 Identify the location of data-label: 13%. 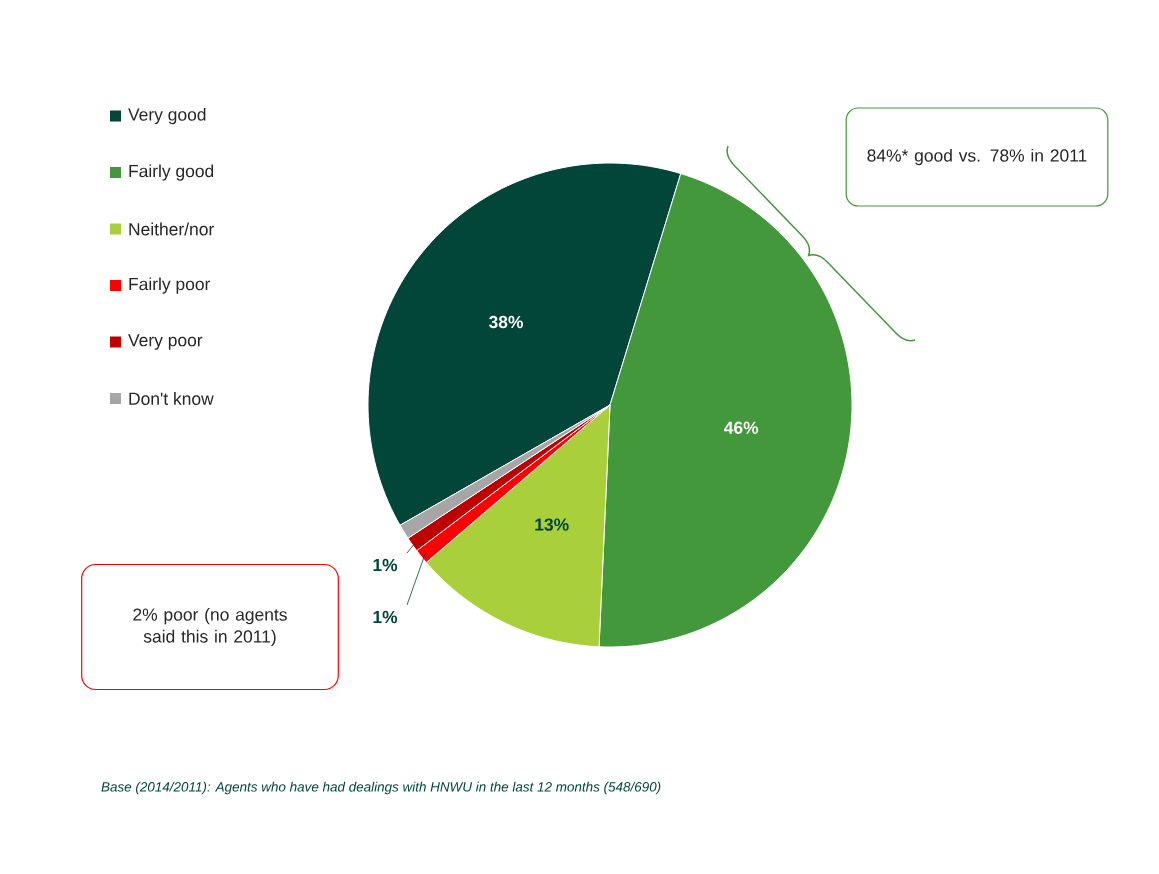
(552, 524).